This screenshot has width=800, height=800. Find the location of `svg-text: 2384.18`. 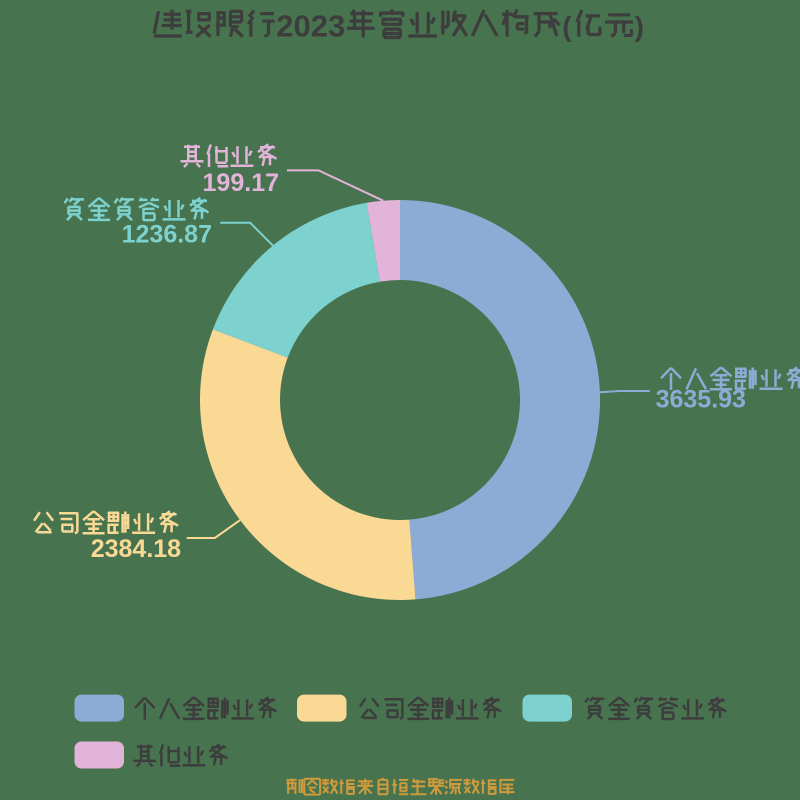

svg-text: 2384.18 is located at coordinates (136, 549).